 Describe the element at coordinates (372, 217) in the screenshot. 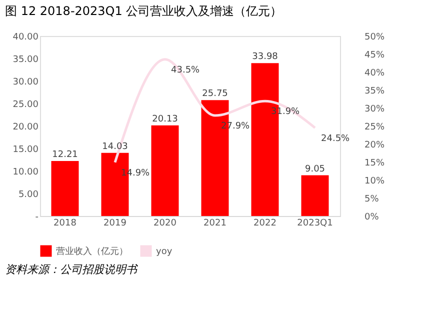

I see `y2-tick-label: 0%` at that location.